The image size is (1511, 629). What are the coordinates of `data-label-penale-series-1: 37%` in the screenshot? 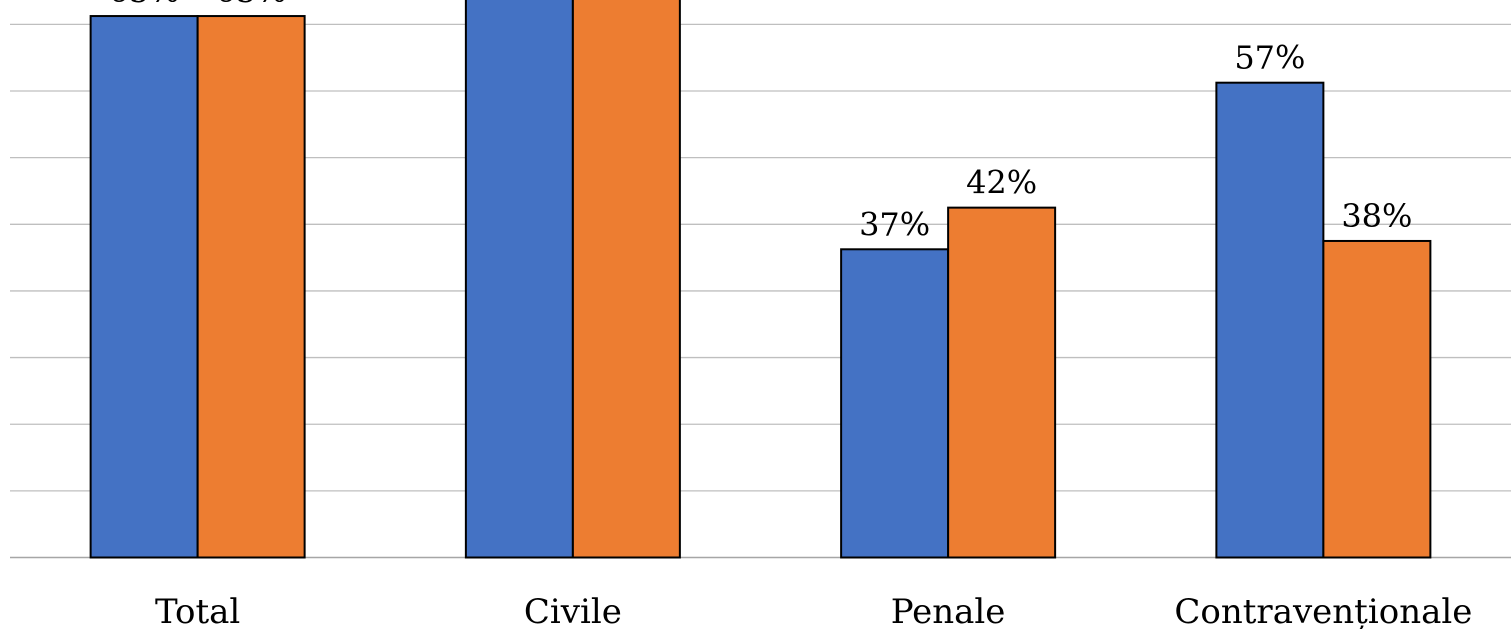 It's located at (894, 224).